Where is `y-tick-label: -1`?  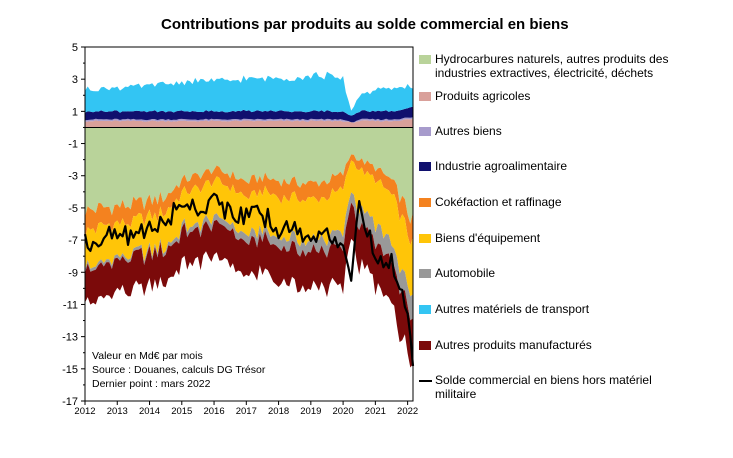
y-tick-label: -1 is located at coordinates (73, 145).